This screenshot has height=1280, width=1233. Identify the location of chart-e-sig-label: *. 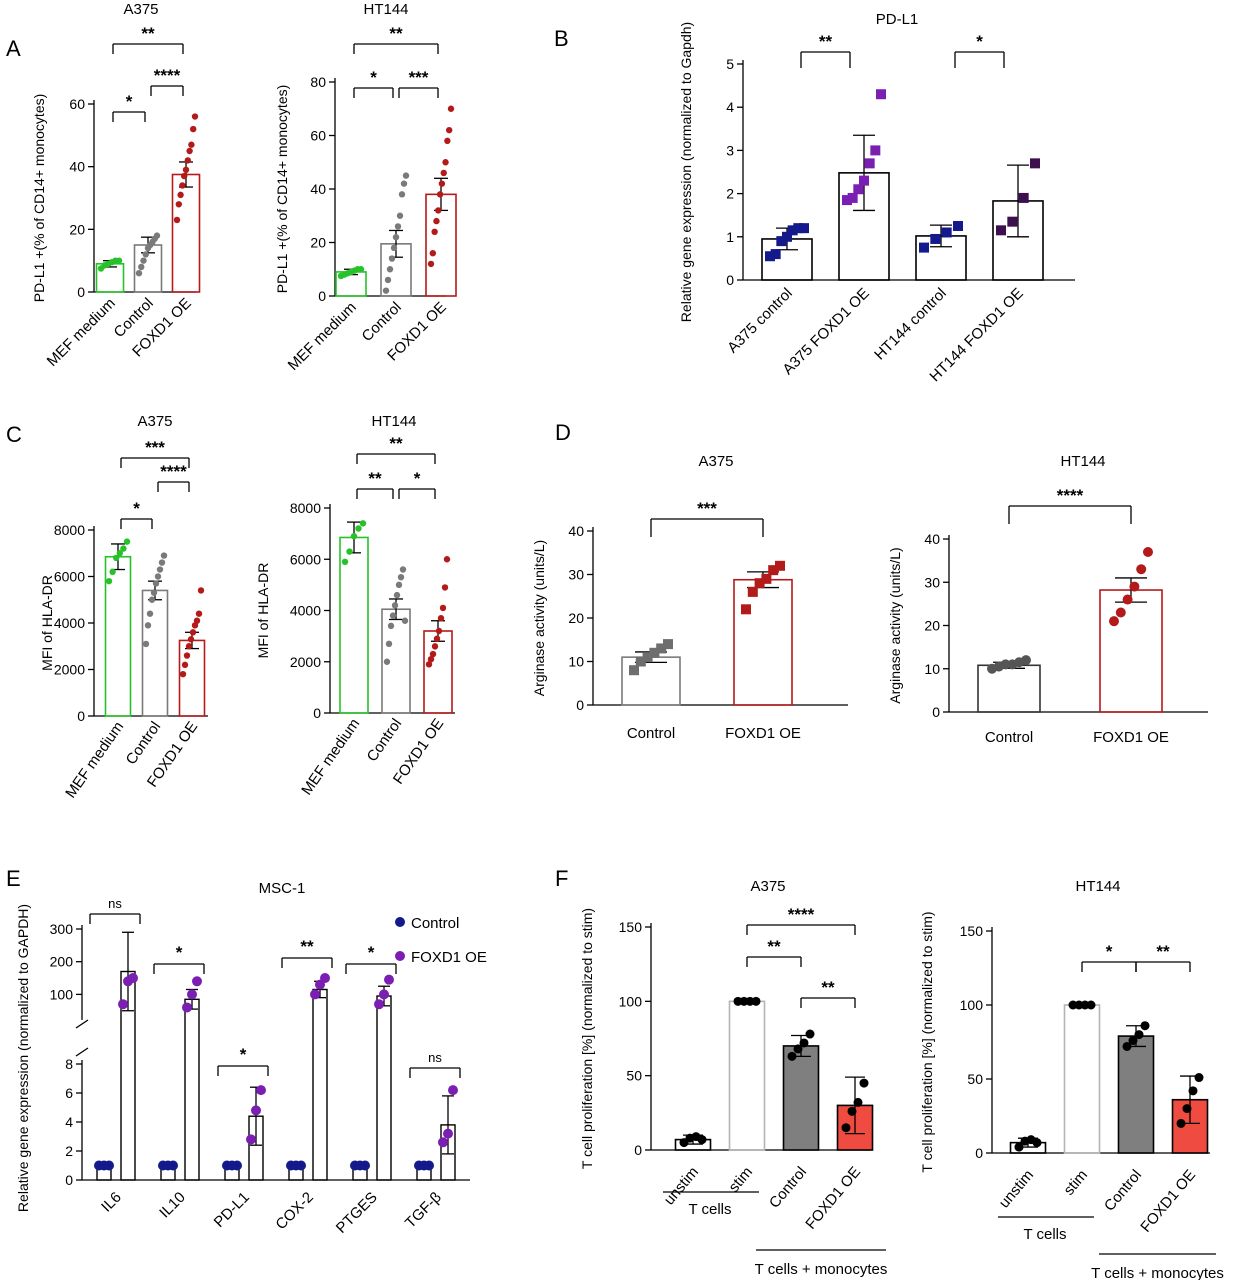
(179, 952).